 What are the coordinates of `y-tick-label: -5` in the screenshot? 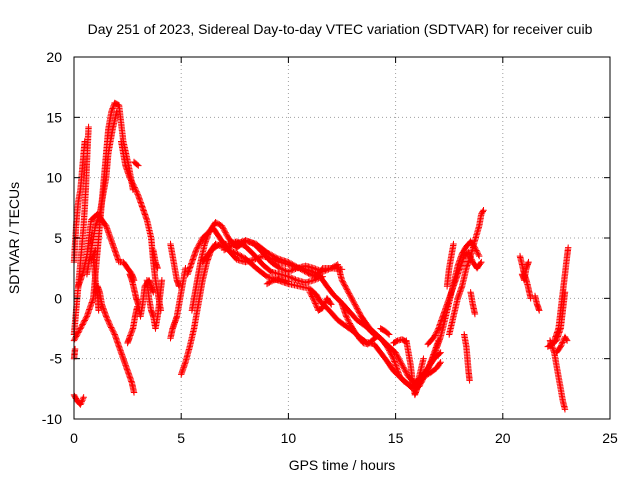 It's located at (56, 359).